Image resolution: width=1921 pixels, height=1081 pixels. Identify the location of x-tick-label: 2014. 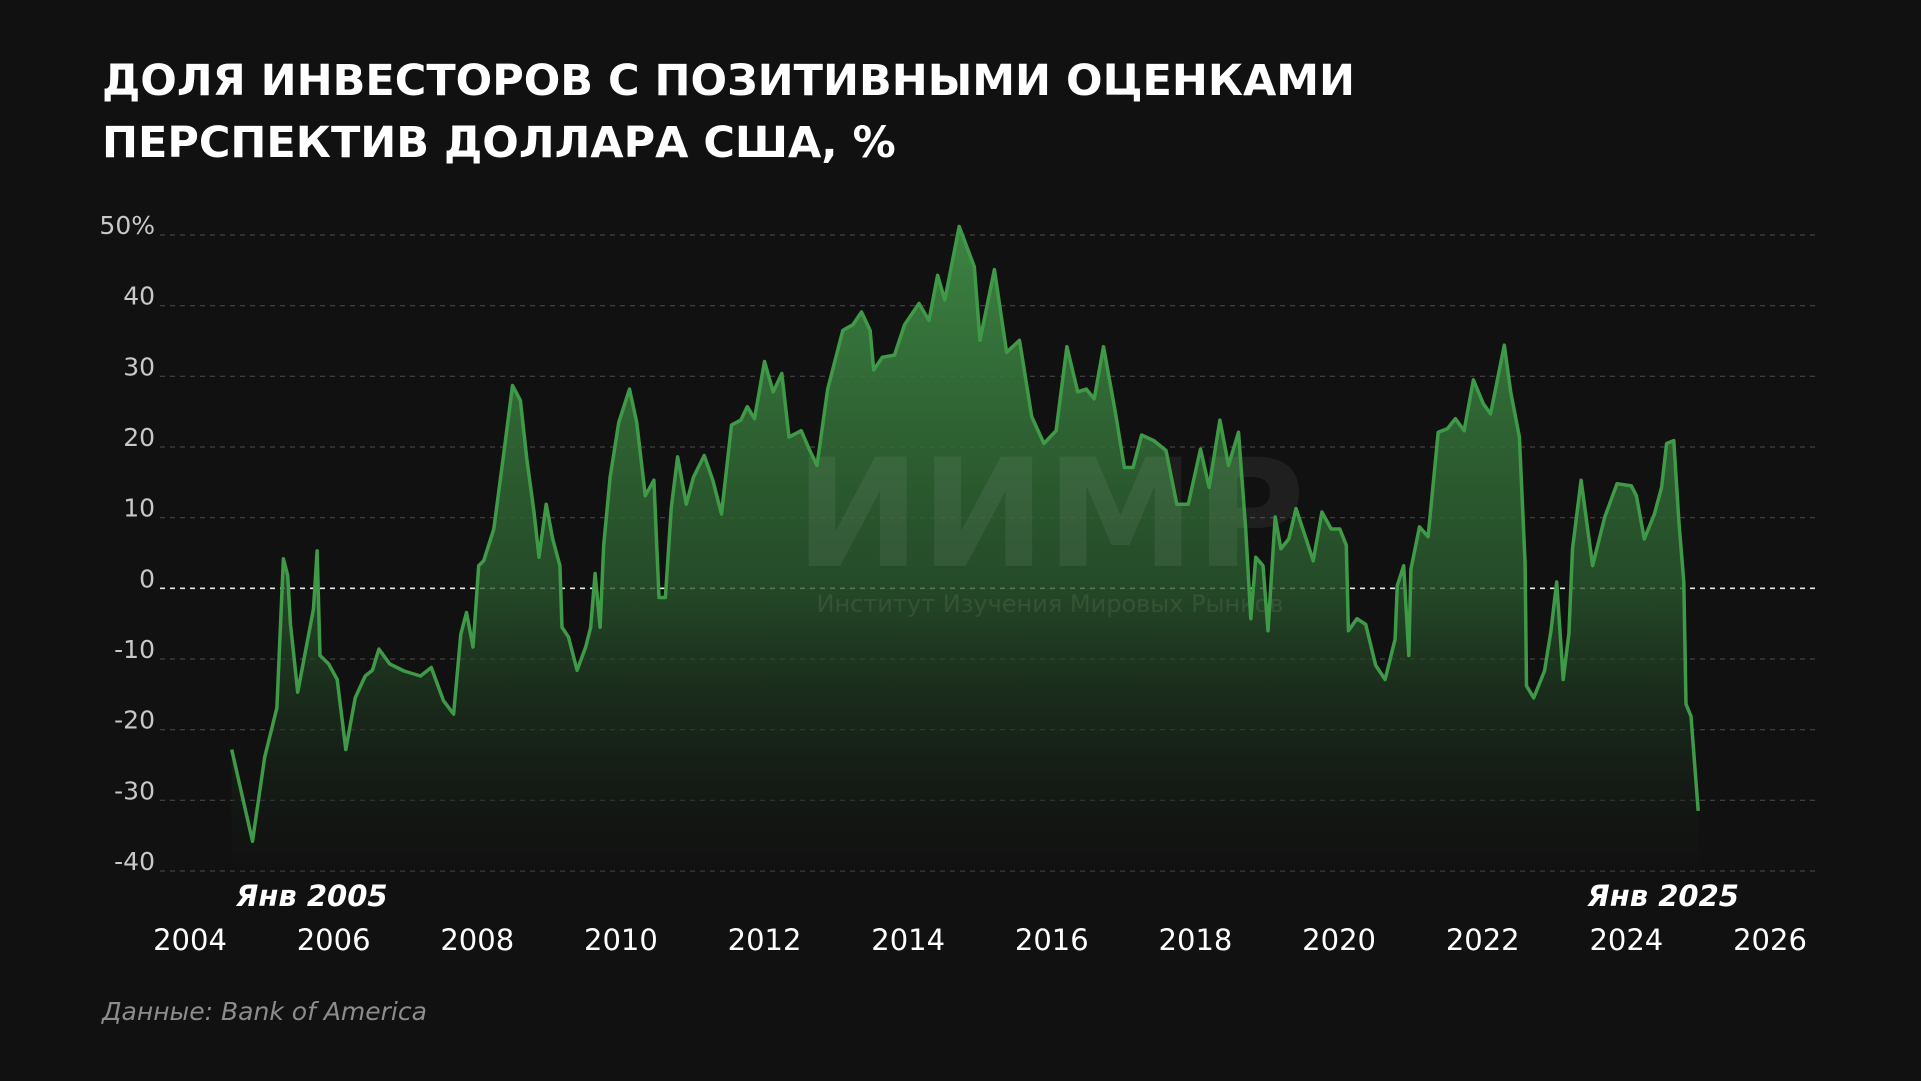
(908, 940).